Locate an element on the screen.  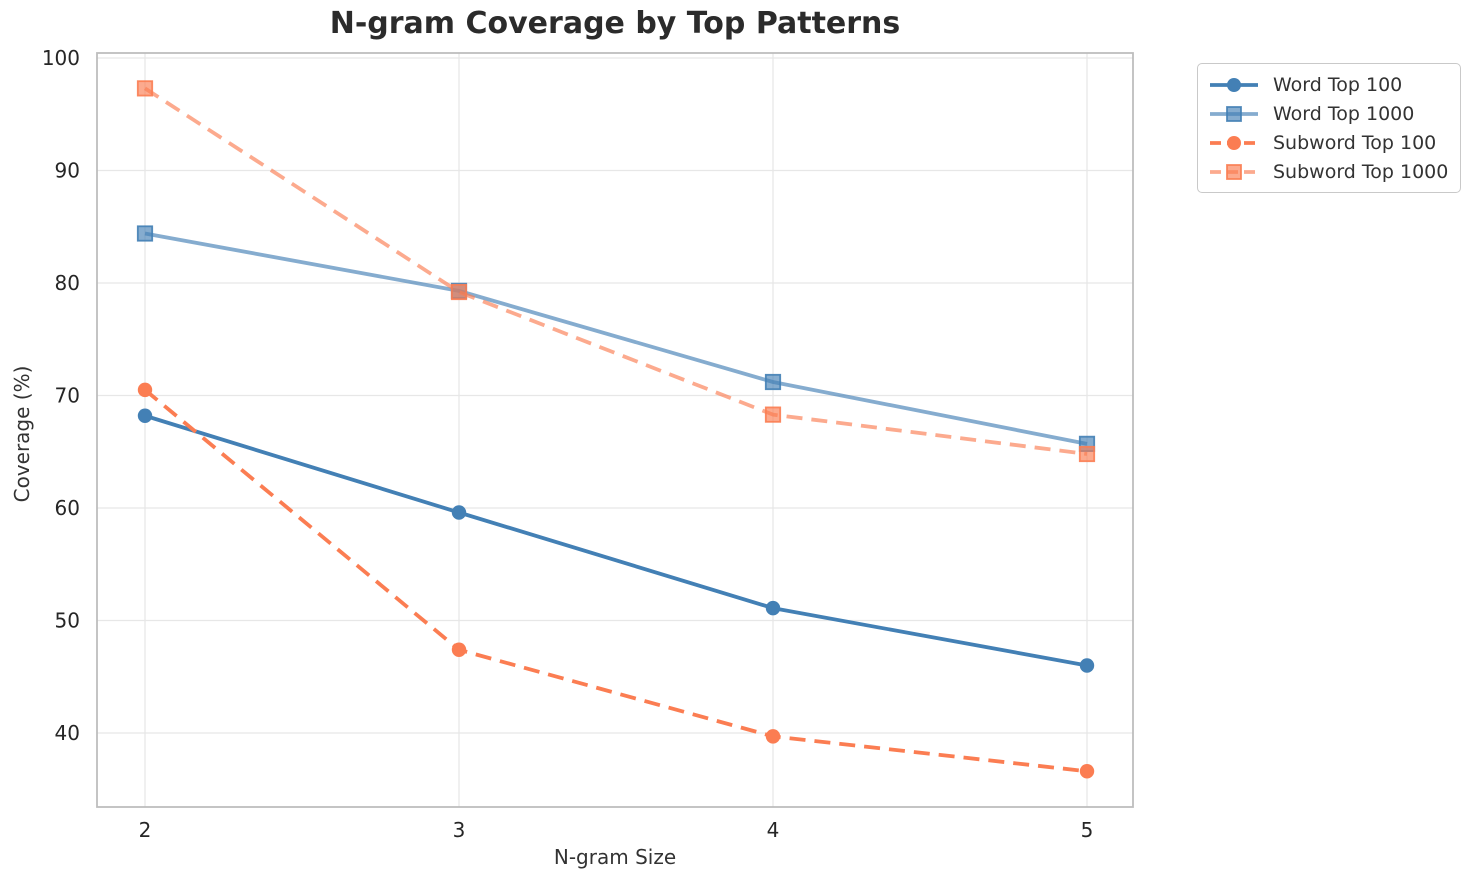
y-tick-label: 100 is located at coordinates (61, 58).